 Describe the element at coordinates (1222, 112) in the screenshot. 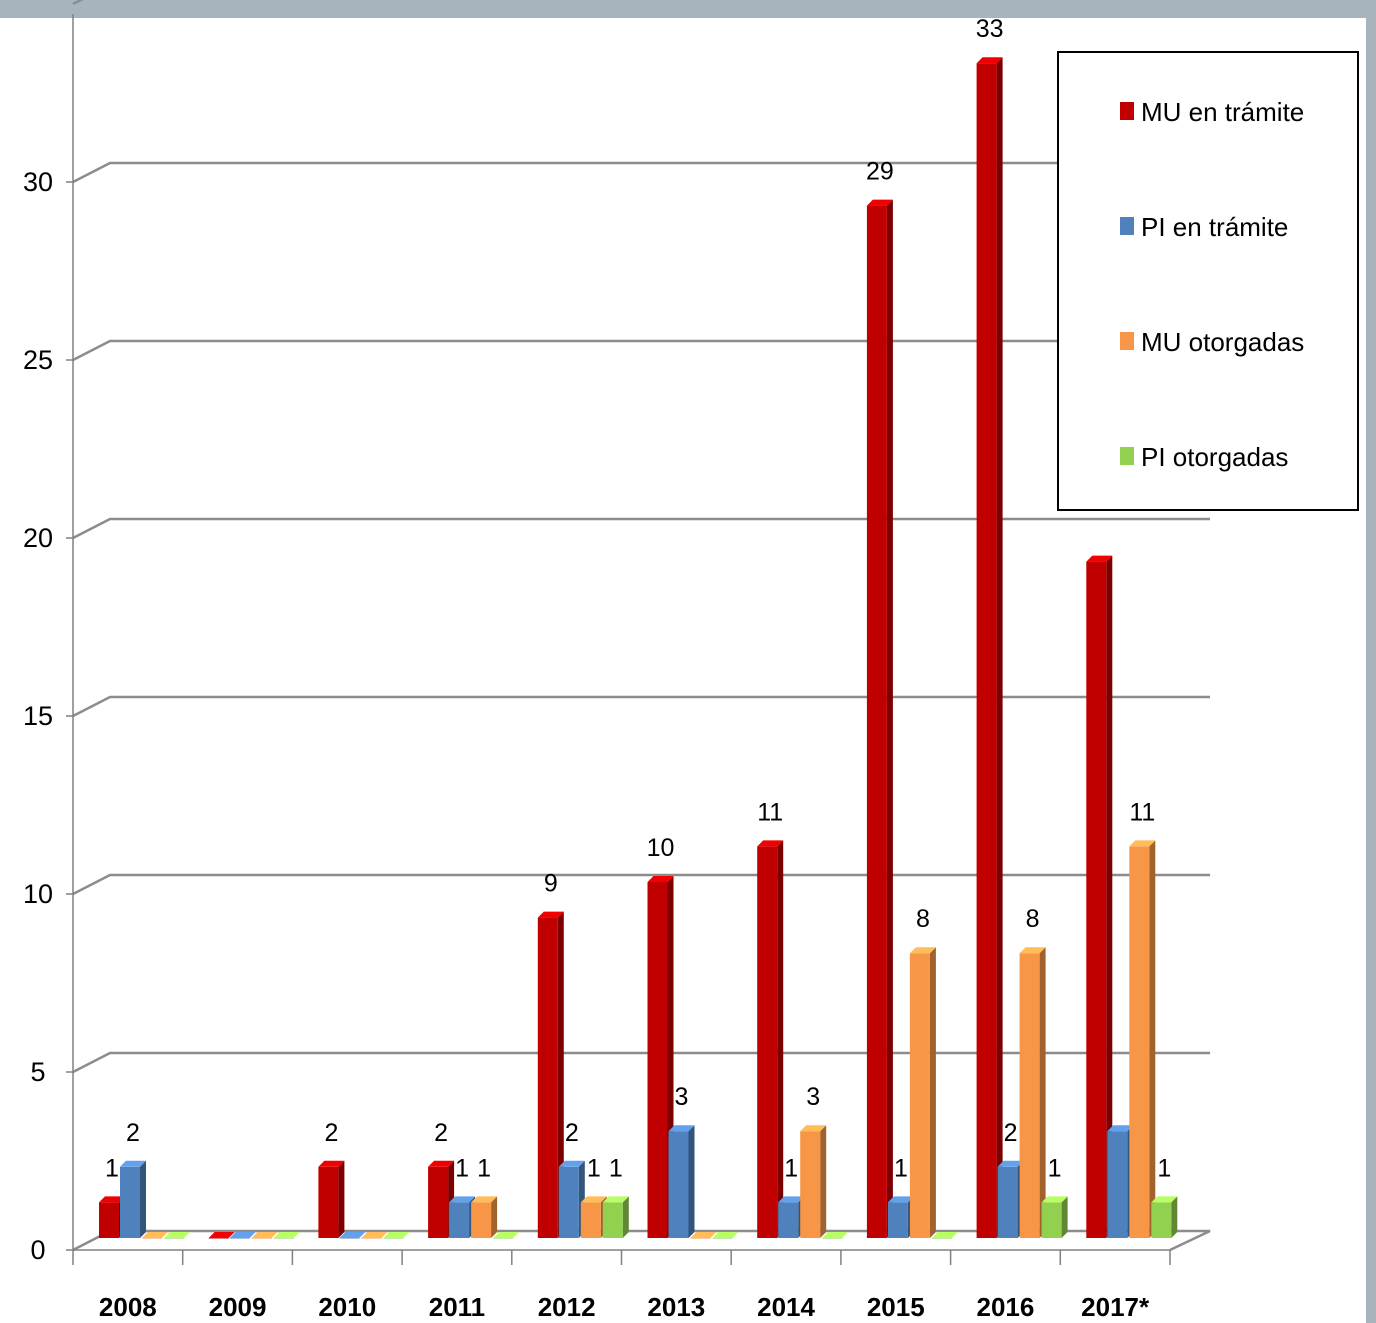

I see `legend-label: MU en trámite` at that location.